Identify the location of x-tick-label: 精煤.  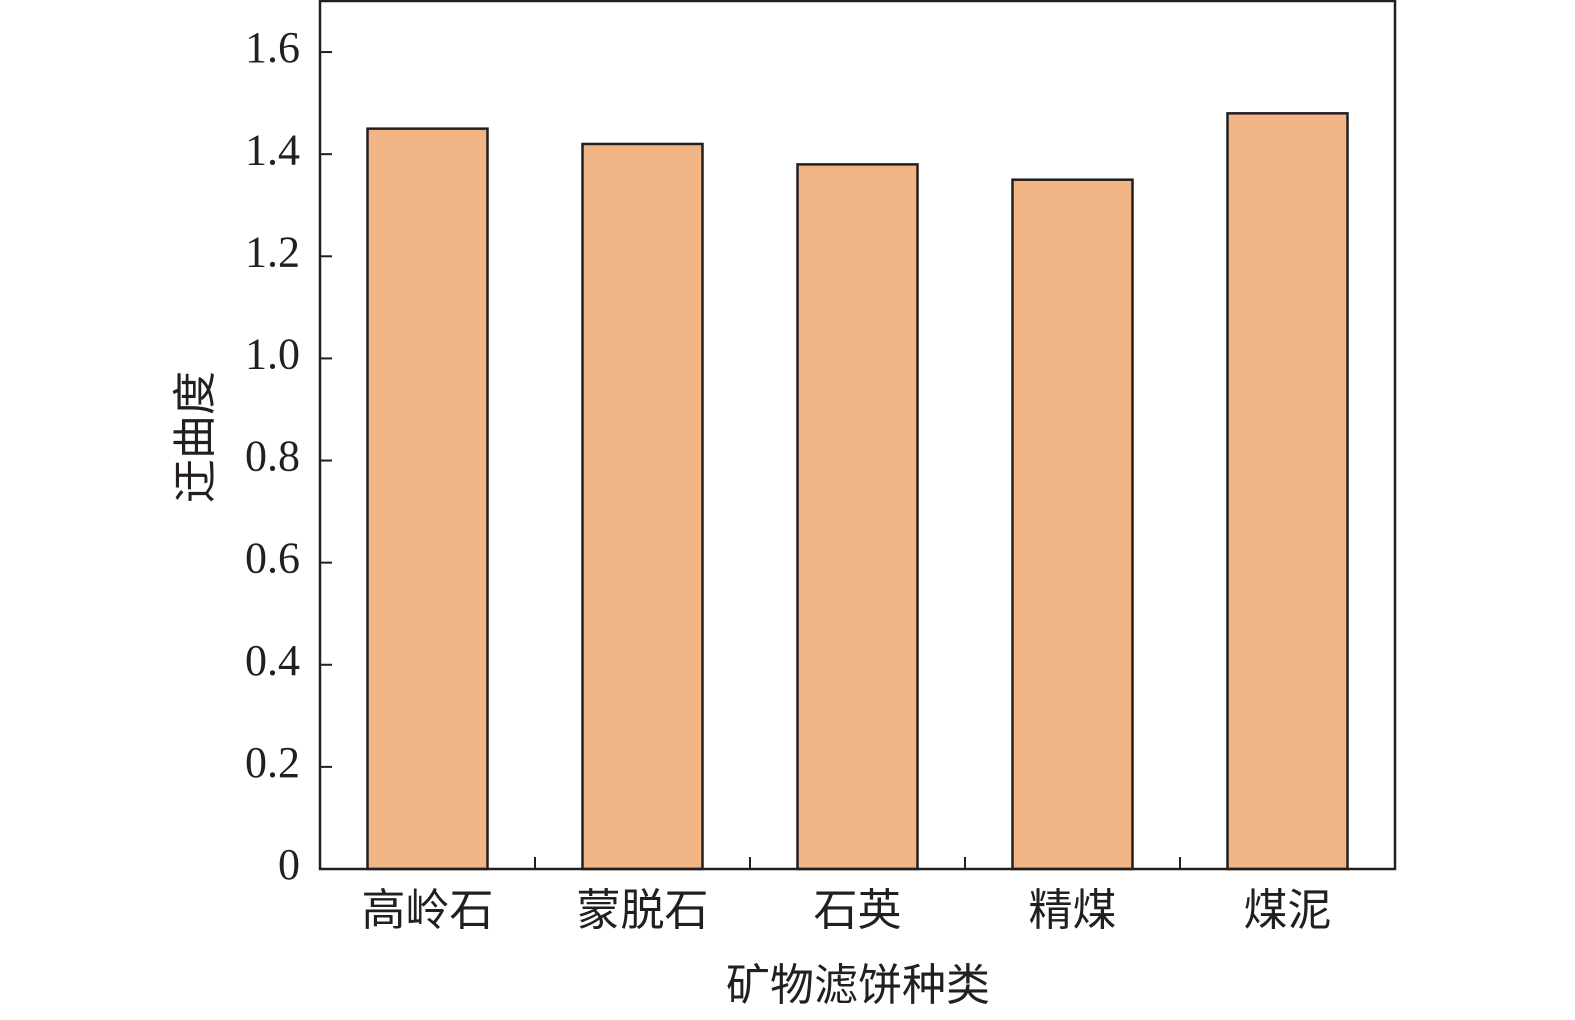
(1073, 910).